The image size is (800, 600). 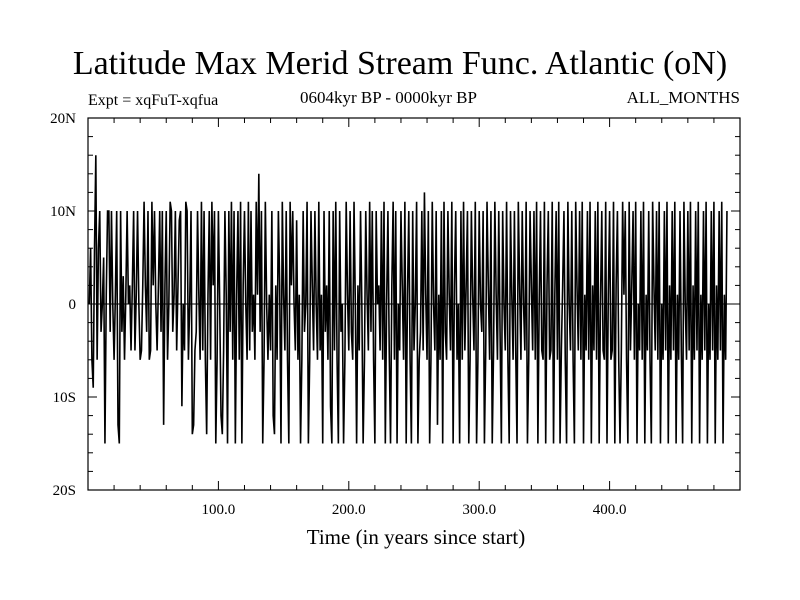 I want to click on x-tick-label: 400.0, so click(x=610, y=510).